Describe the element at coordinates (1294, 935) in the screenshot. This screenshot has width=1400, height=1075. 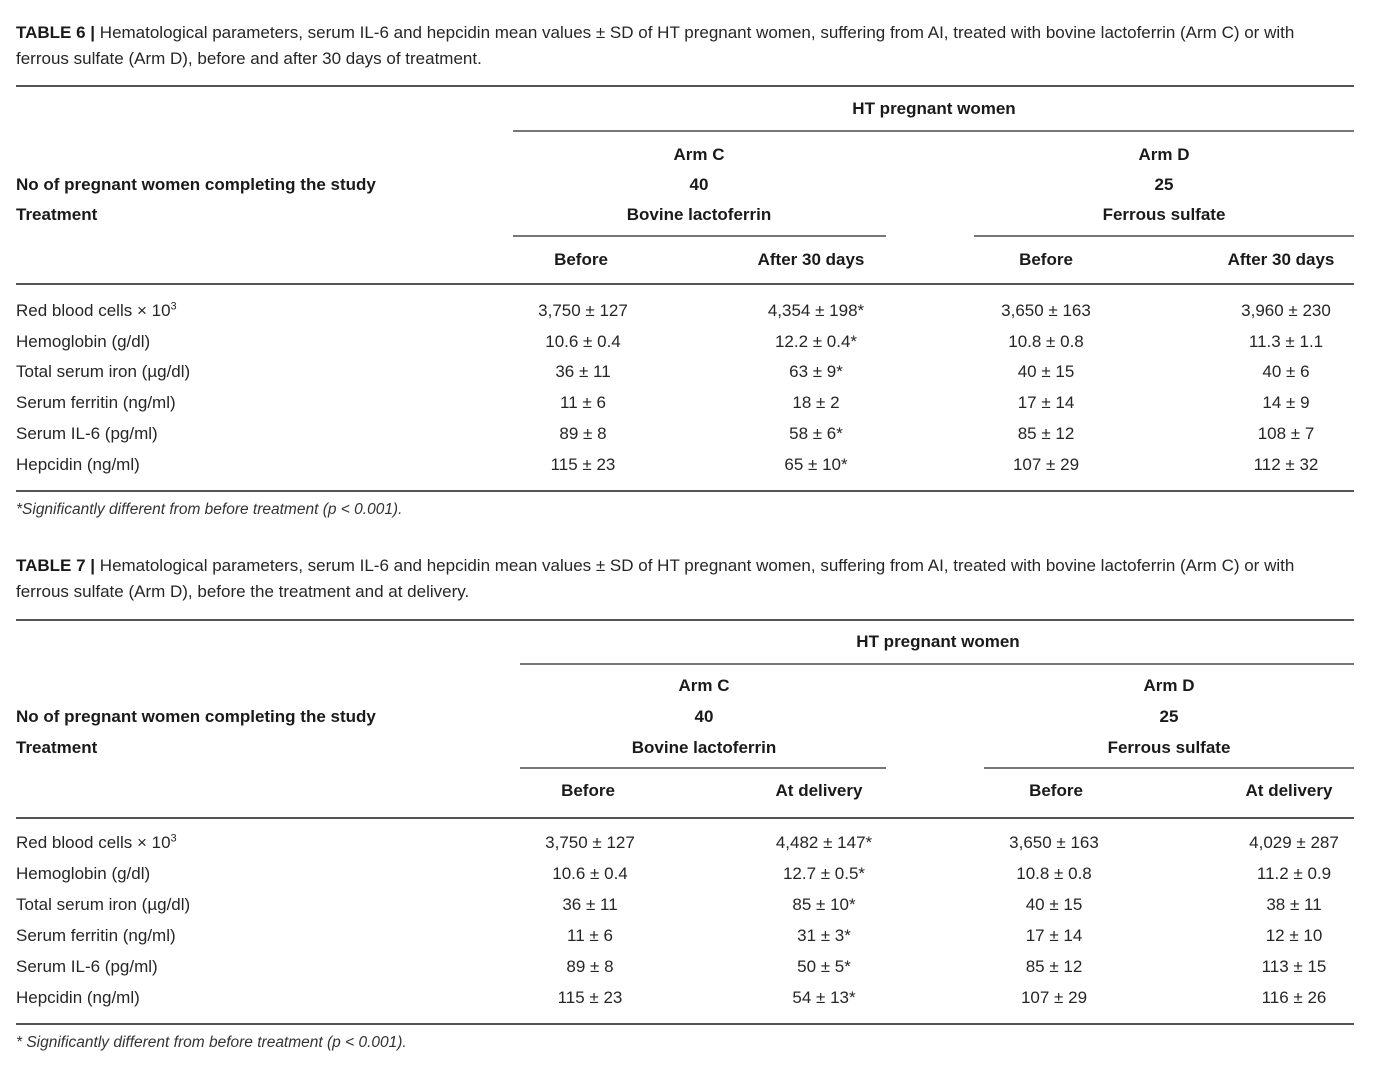
I see `cell: 12 ± 10` at that location.